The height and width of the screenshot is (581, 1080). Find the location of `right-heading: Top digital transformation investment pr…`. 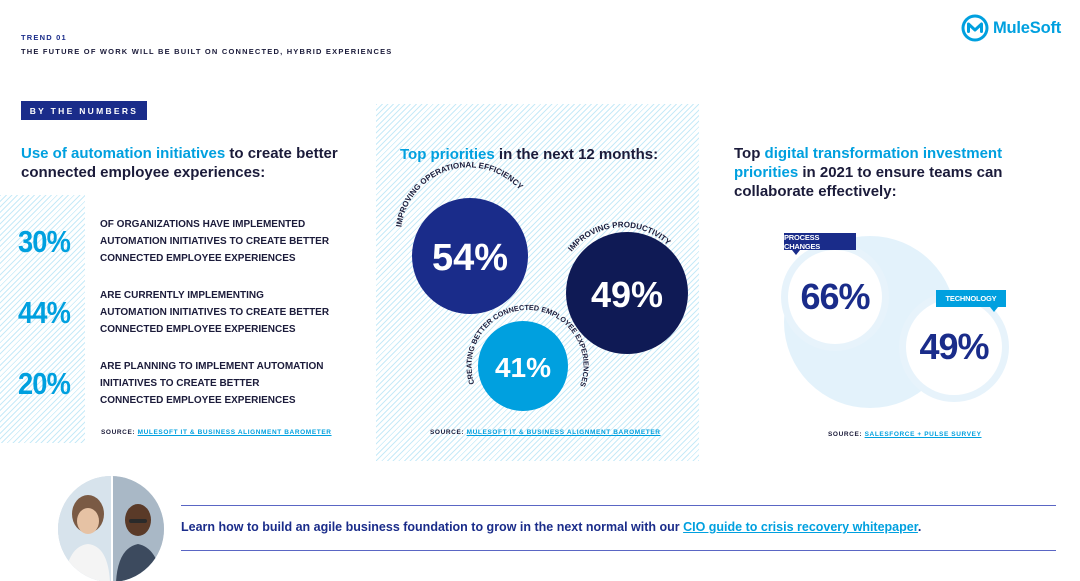

right-heading: Top digital transformation investment pr… is located at coordinates (884, 172).